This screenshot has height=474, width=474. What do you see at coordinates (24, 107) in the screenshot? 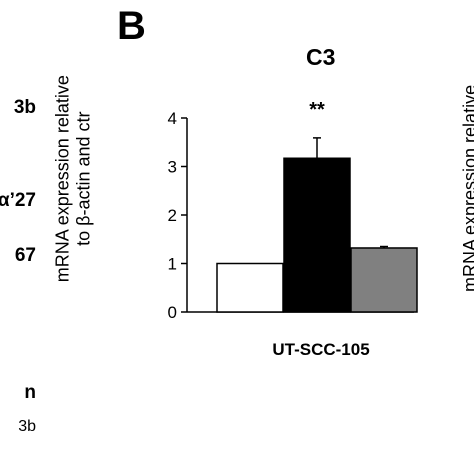
I see `left-panel-label-1: 3b` at bounding box center [24, 107].